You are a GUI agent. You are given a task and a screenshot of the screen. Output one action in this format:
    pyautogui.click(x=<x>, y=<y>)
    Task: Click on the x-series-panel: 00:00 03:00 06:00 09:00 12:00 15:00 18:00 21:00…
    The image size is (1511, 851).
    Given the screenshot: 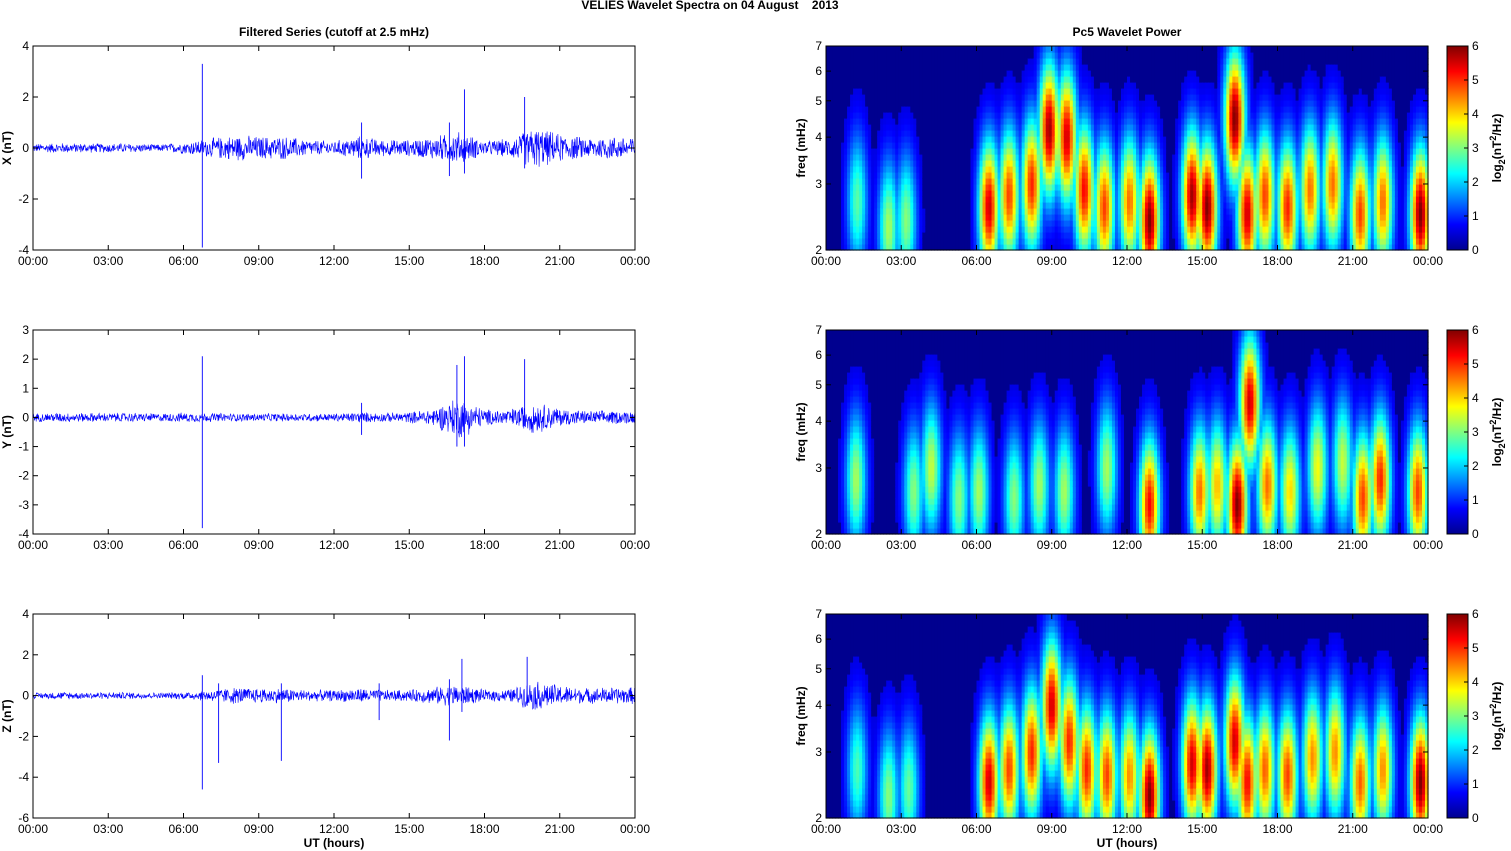 What is the action you would take?
    pyautogui.click(x=325, y=153)
    